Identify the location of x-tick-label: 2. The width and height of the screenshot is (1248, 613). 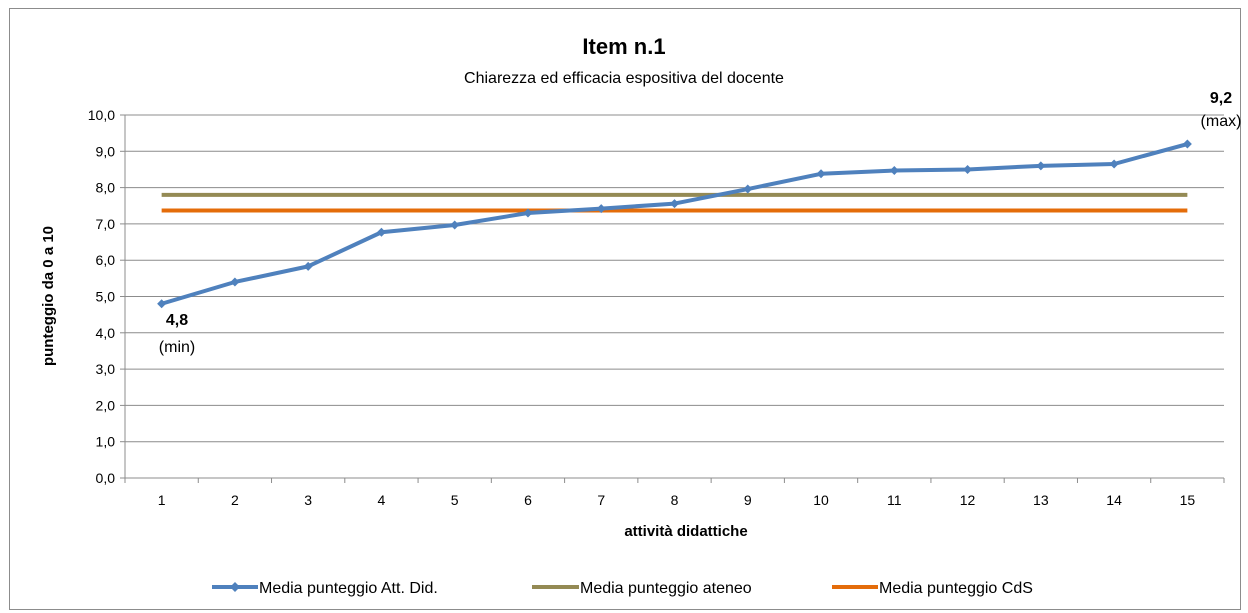
(235, 500).